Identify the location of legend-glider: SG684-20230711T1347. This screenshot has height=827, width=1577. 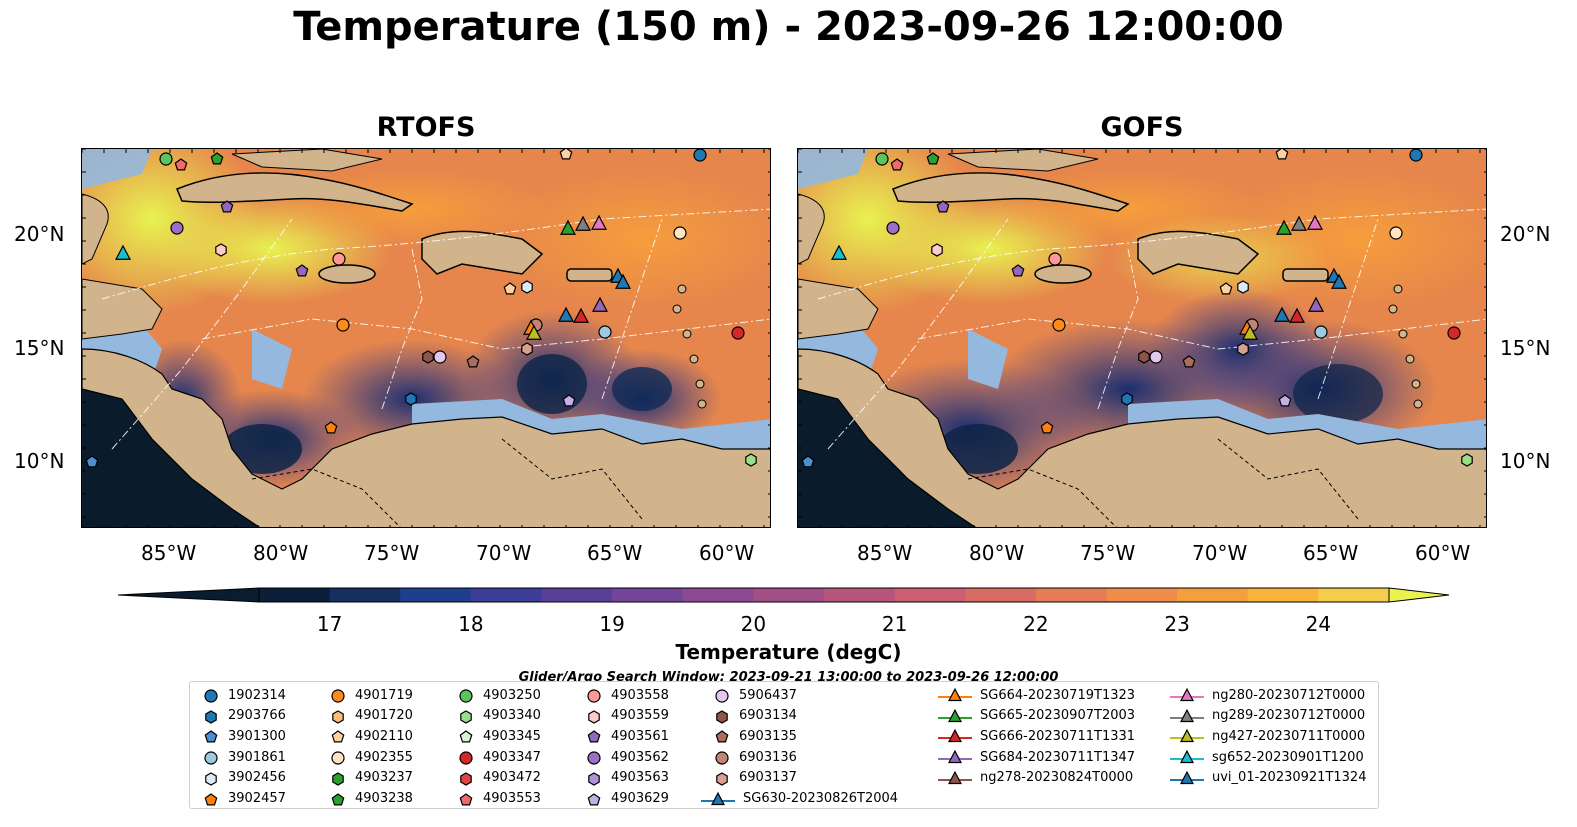
(1036, 757).